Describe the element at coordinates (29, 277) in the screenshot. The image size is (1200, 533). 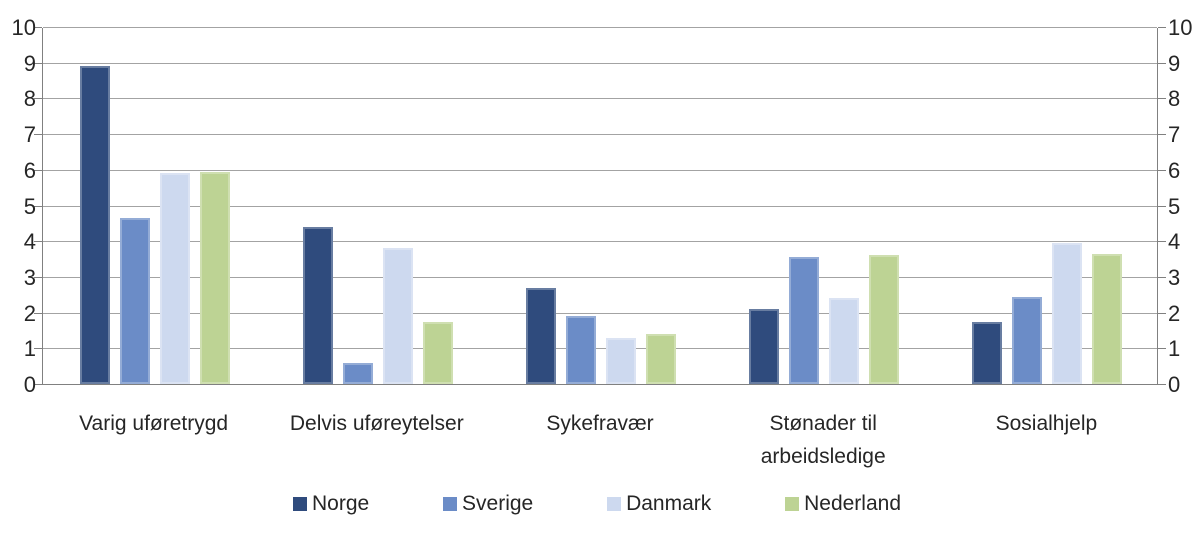
I see `y-axis-left-label-3: 3` at that location.